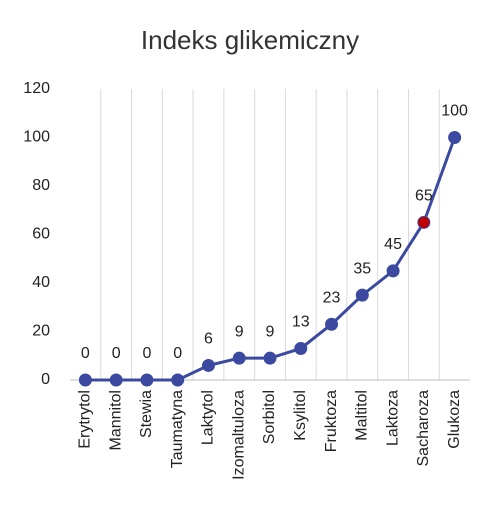 The width and height of the screenshot is (497, 524). Describe the element at coordinates (362, 268) in the screenshot. I see `data-label: 35` at that location.